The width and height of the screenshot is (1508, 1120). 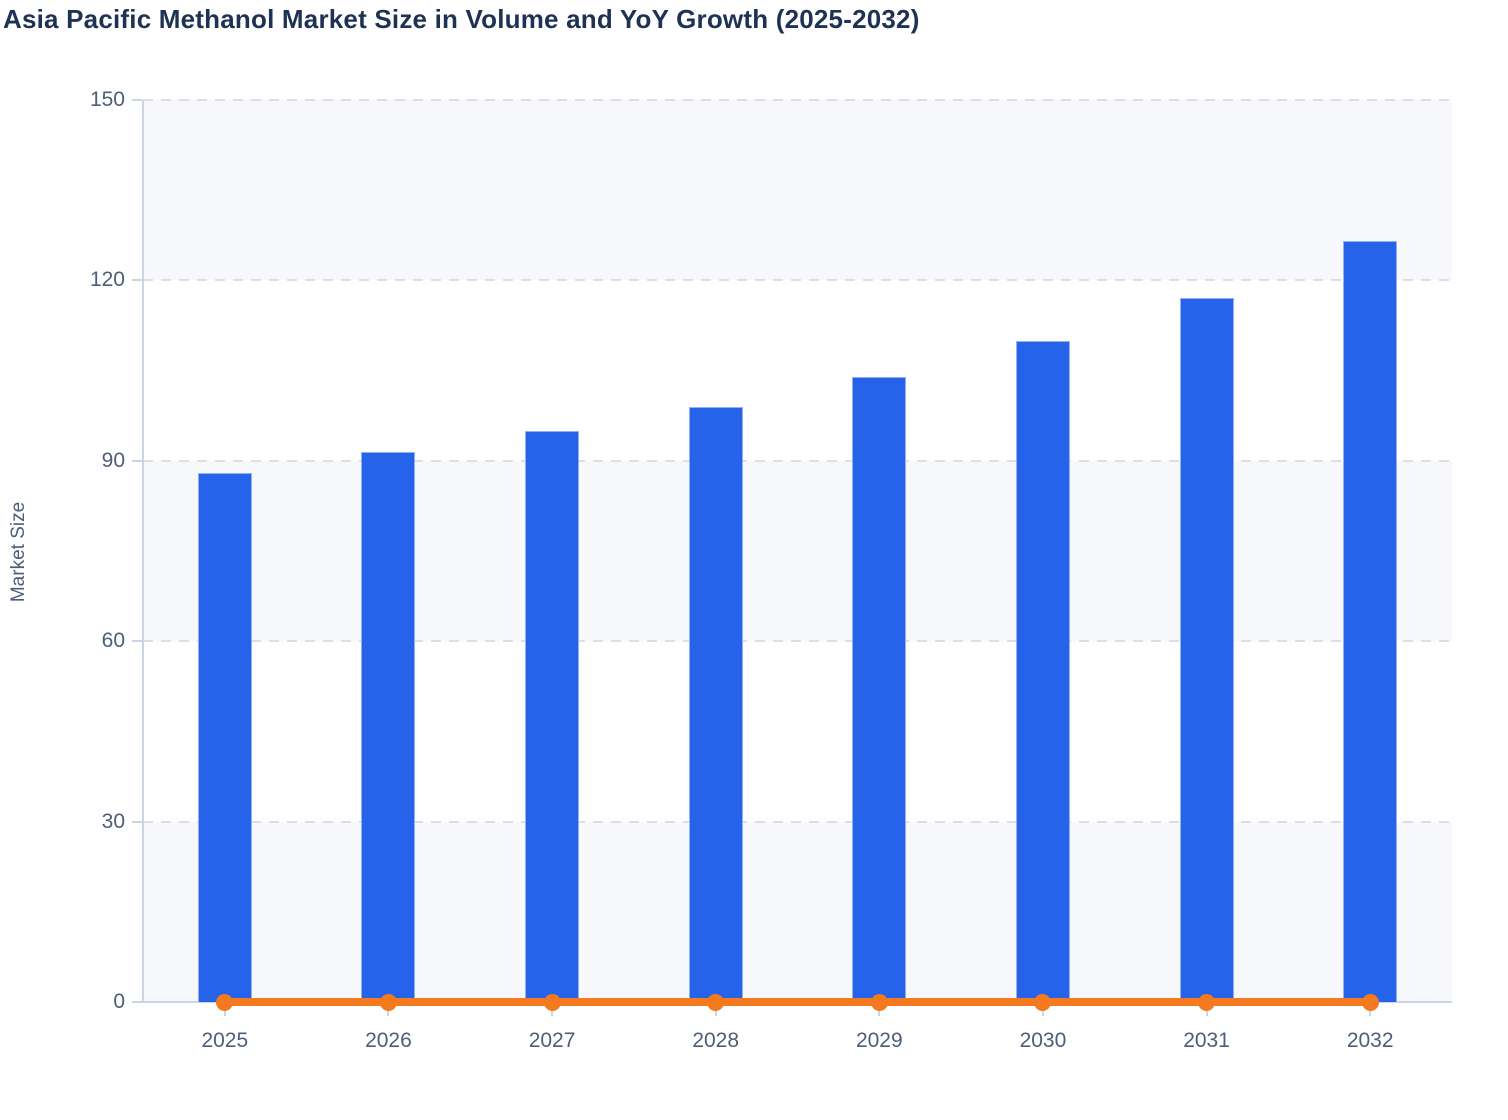 I want to click on bar-2031, so click(x=1206, y=650).